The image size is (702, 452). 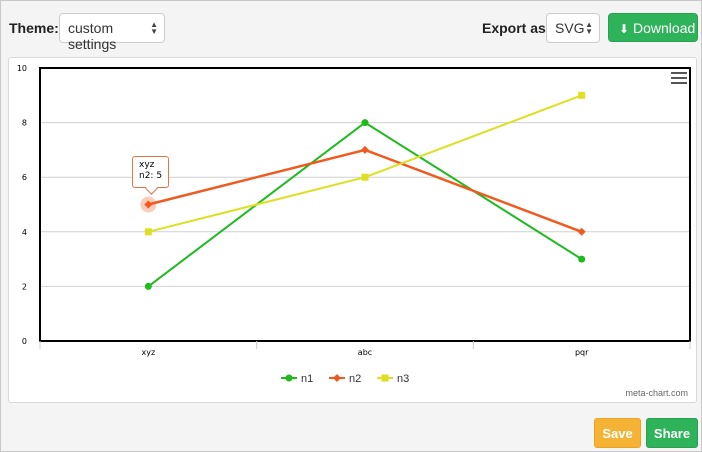 I want to click on tooltip-value: n2: 5, so click(x=151, y=176).